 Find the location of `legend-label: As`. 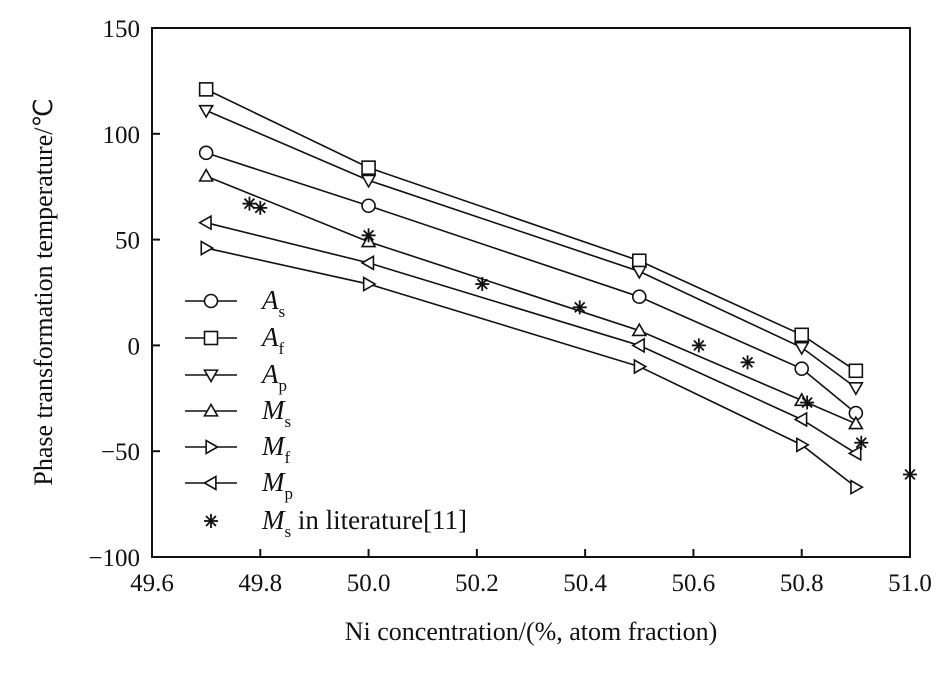

legend-label: As is located at coordinates (272, 303).